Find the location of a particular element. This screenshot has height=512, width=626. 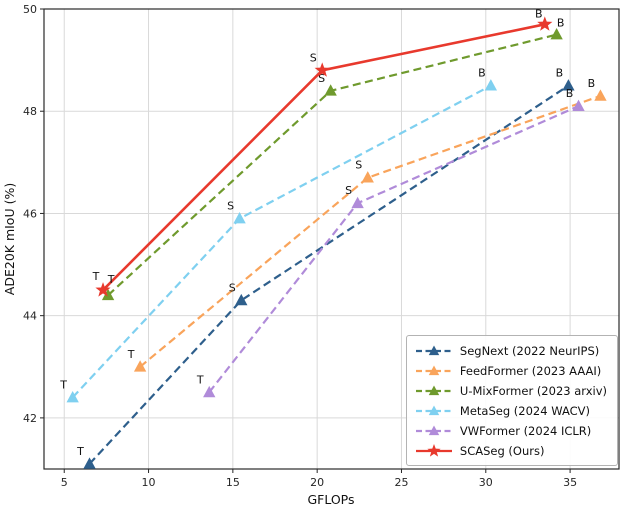

x-tick-label: 15 is located at coordinates (233, 482).